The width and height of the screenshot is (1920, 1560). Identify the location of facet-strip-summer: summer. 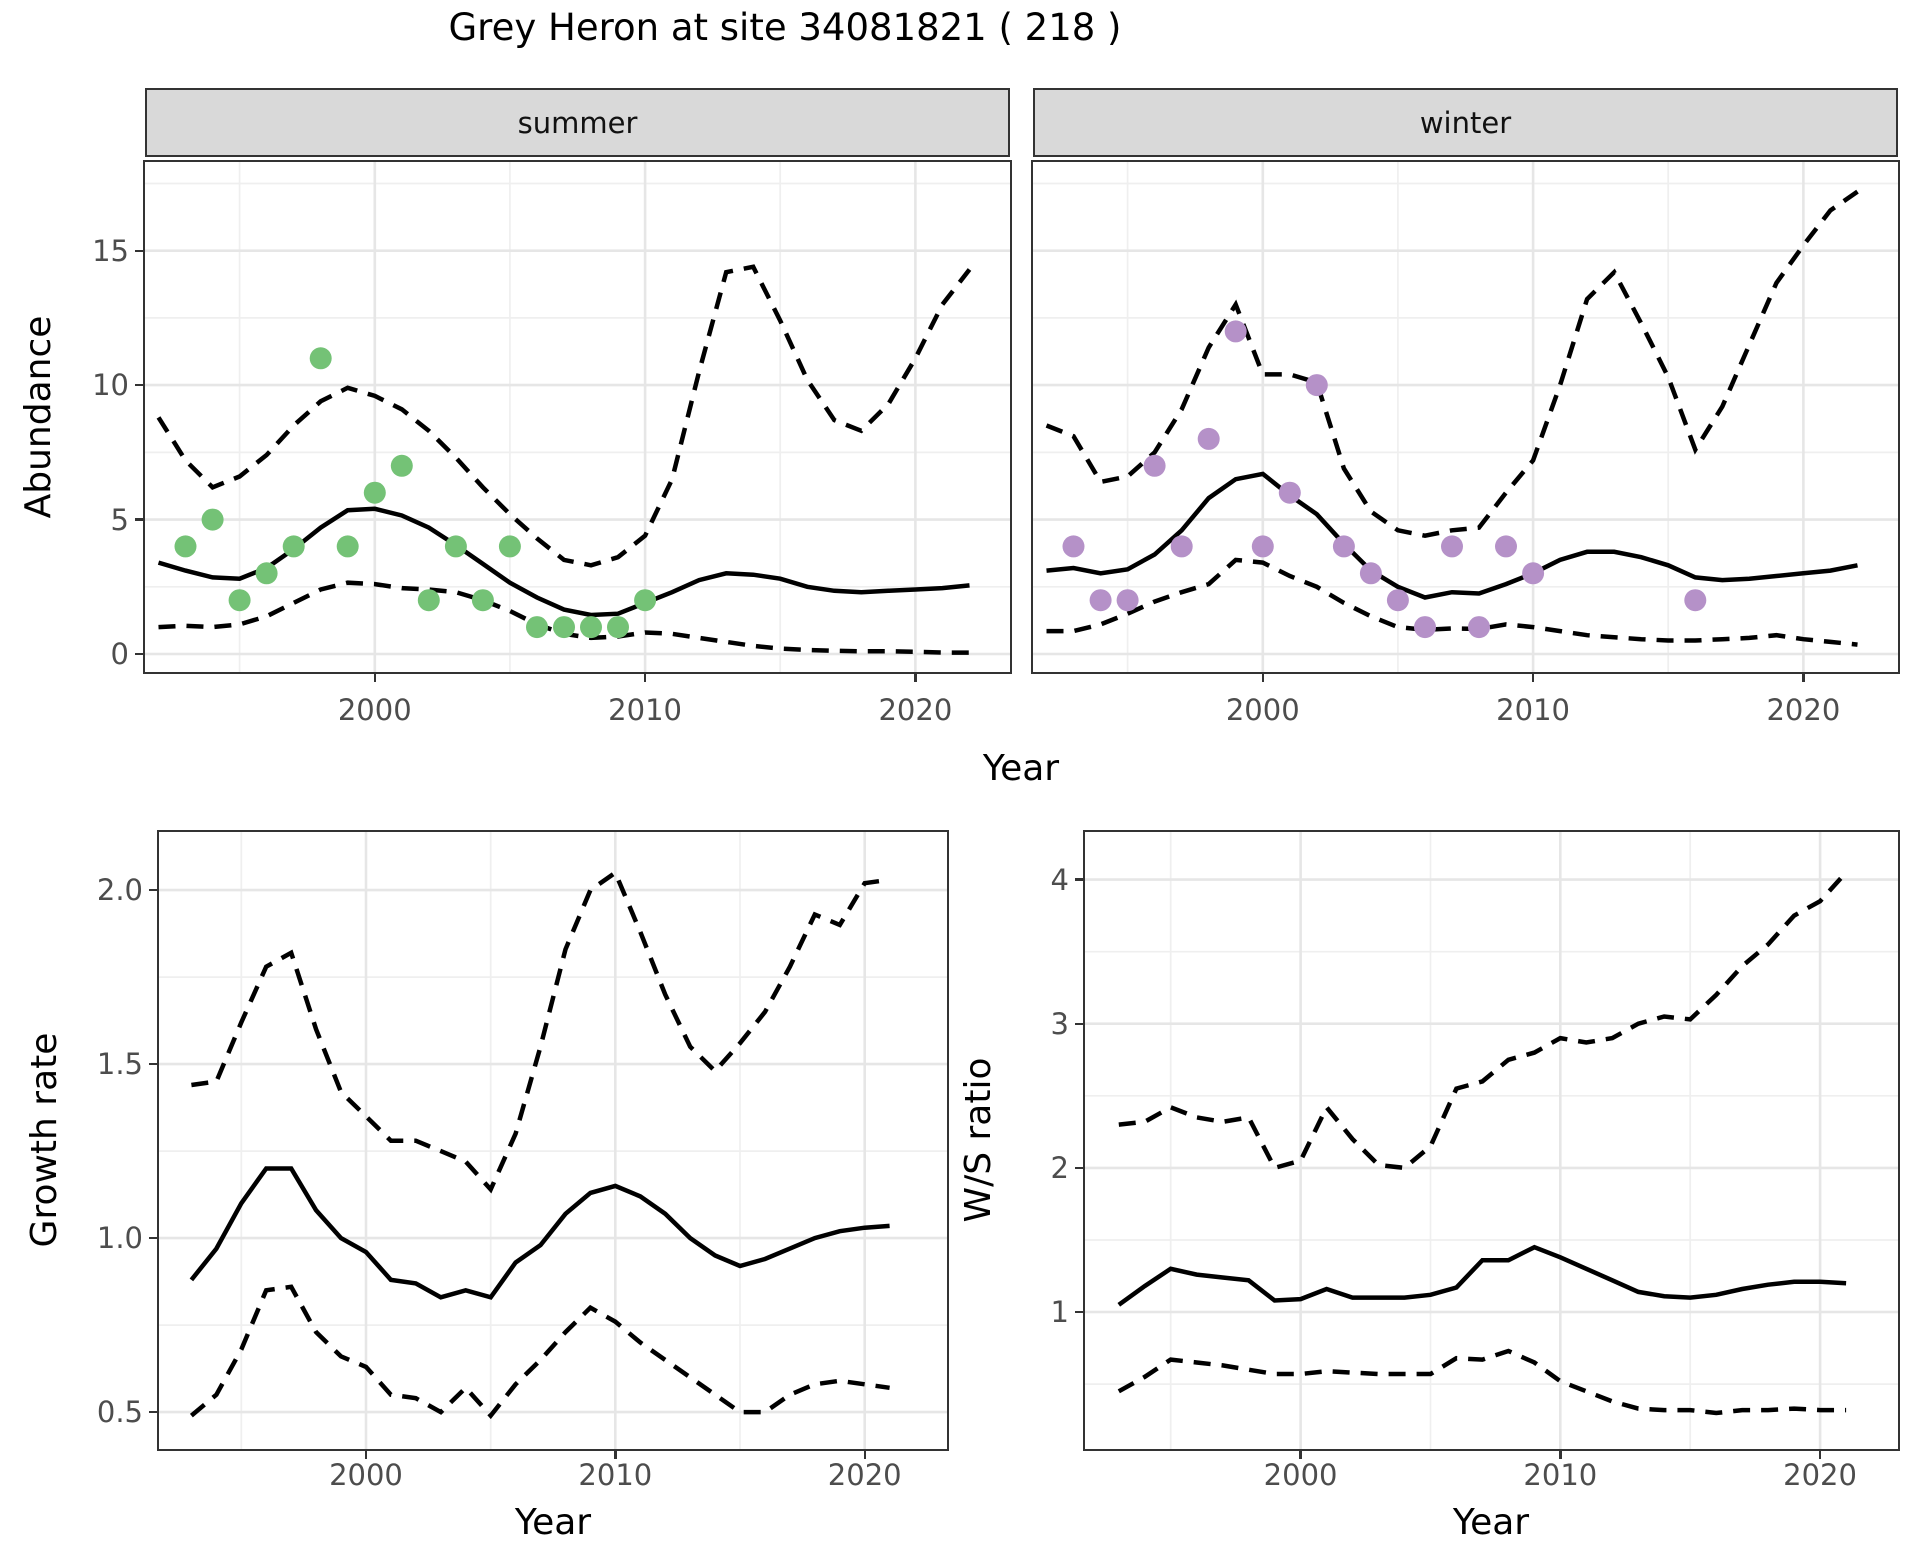
(577, 122).